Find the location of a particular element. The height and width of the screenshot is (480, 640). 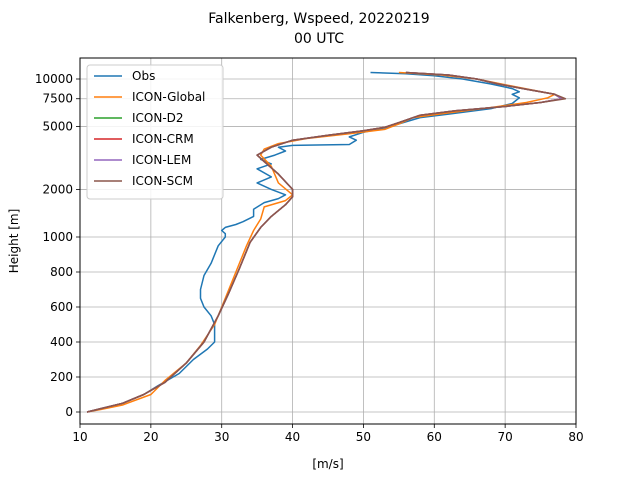

chart-title: Falkenberg, Wspeed, 20220219 is located at coordinates (318, 19).